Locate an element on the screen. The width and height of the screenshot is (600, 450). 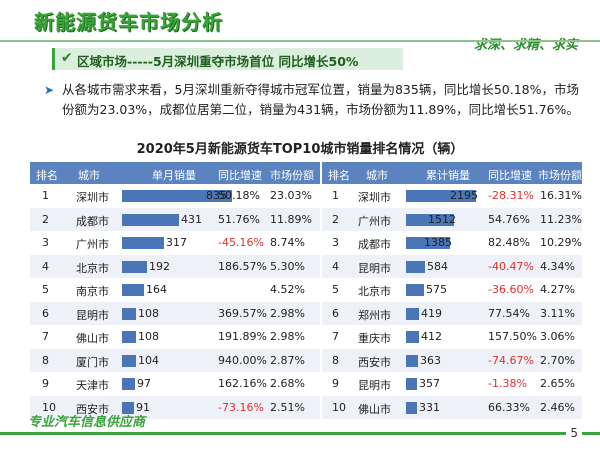
growth-cell: 186.57% is located at coordinates (242, 266).